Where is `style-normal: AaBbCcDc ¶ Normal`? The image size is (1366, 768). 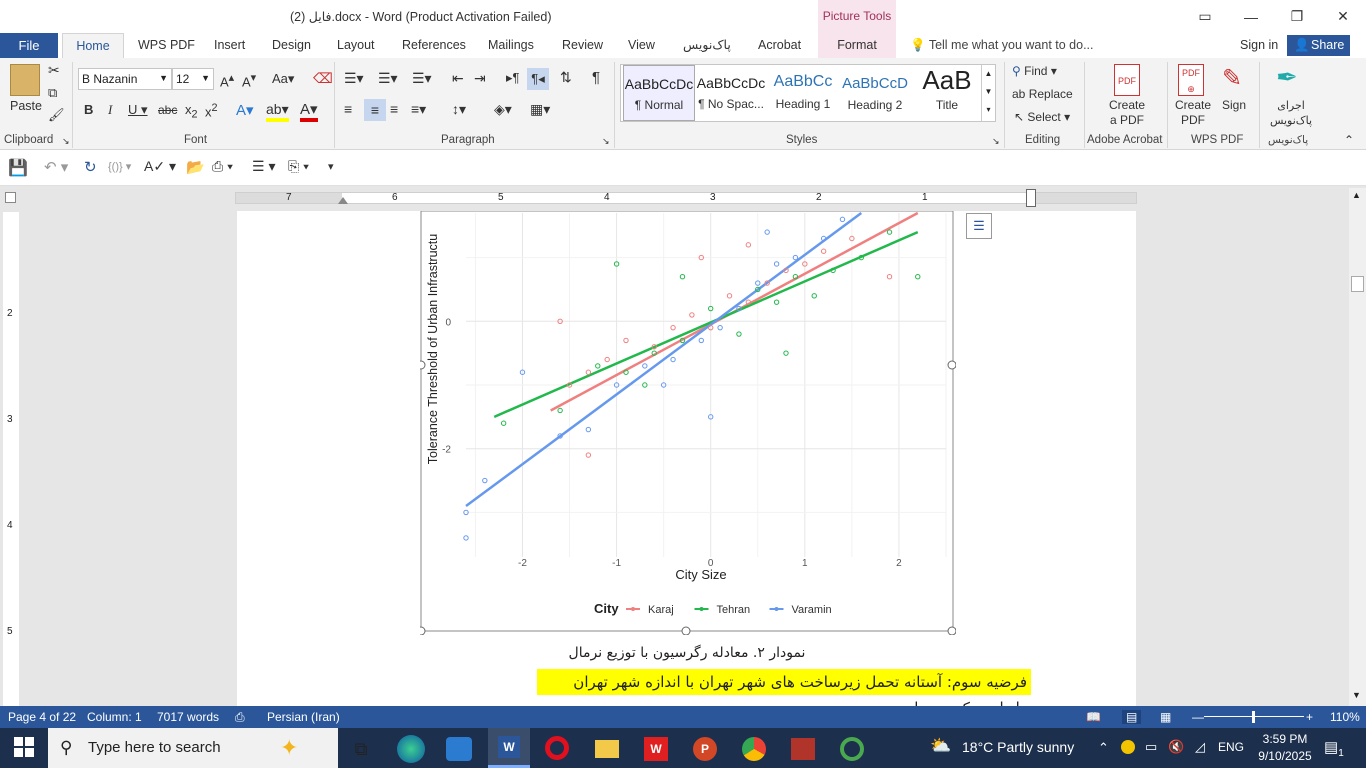
style-normal: AaBbCcDc ¶ Normal is located at coordinates (659, 93).